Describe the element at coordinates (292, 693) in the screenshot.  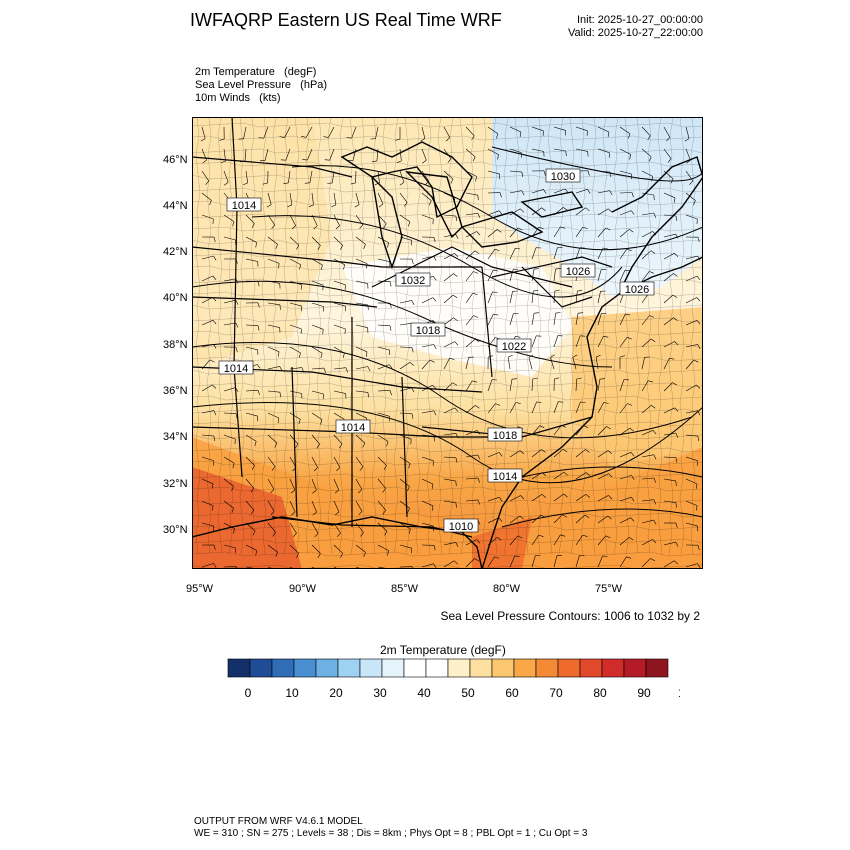
I see `colorbar-label: 10` at that location.